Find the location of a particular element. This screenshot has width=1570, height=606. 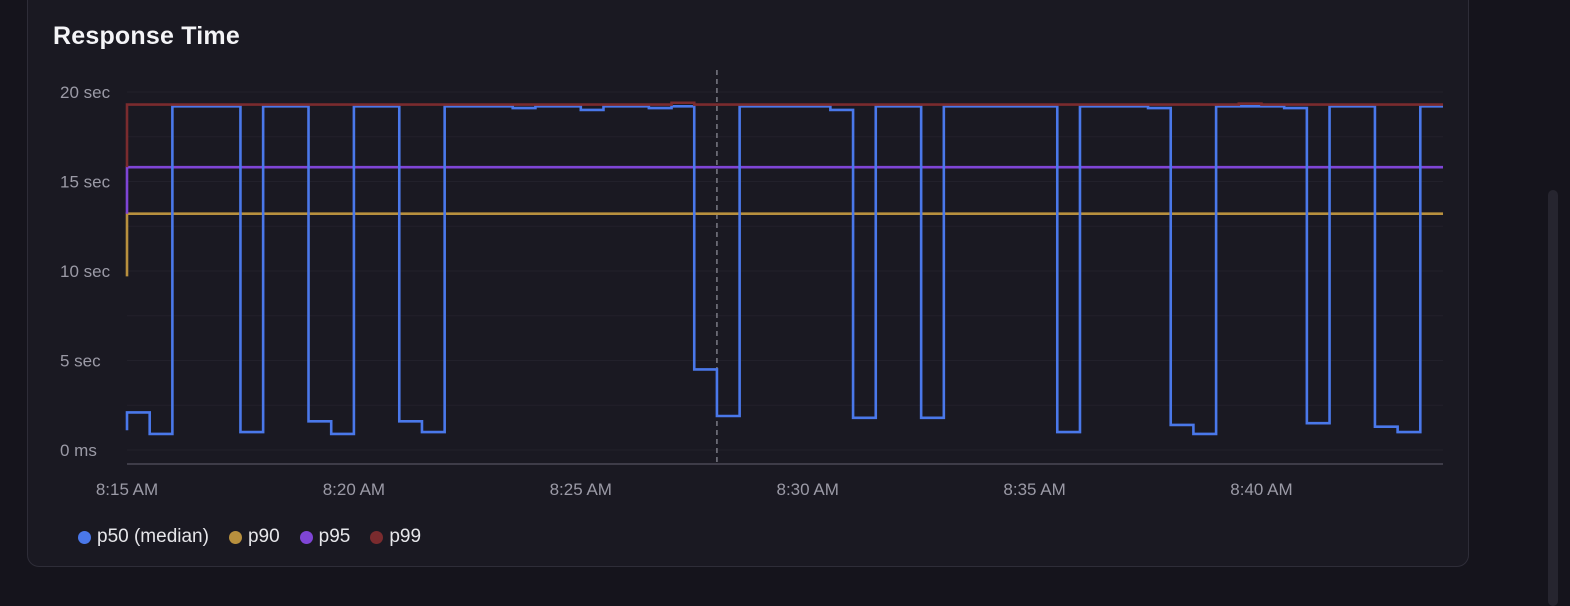

y-tick-label: 5 sec is located at coordinates (80, 361).